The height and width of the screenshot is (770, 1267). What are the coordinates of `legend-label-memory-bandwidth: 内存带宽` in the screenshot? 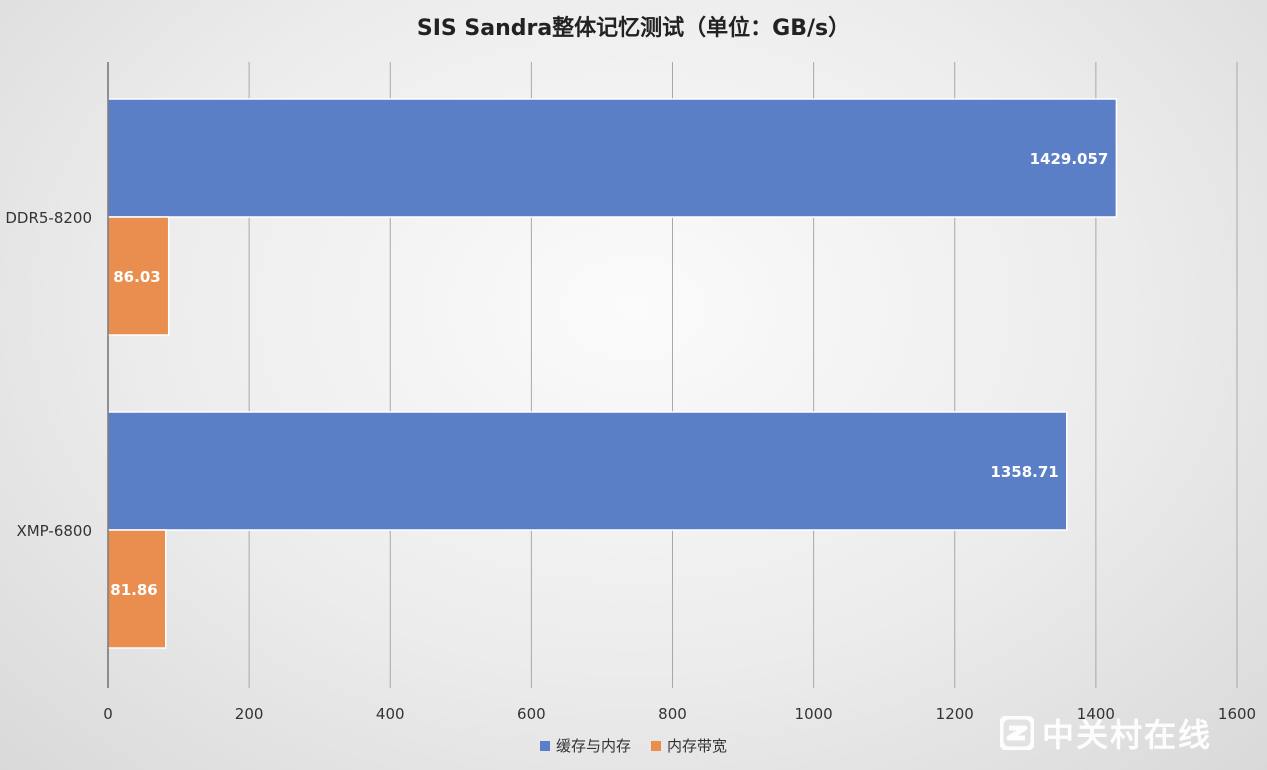 It's located at (697, 746).